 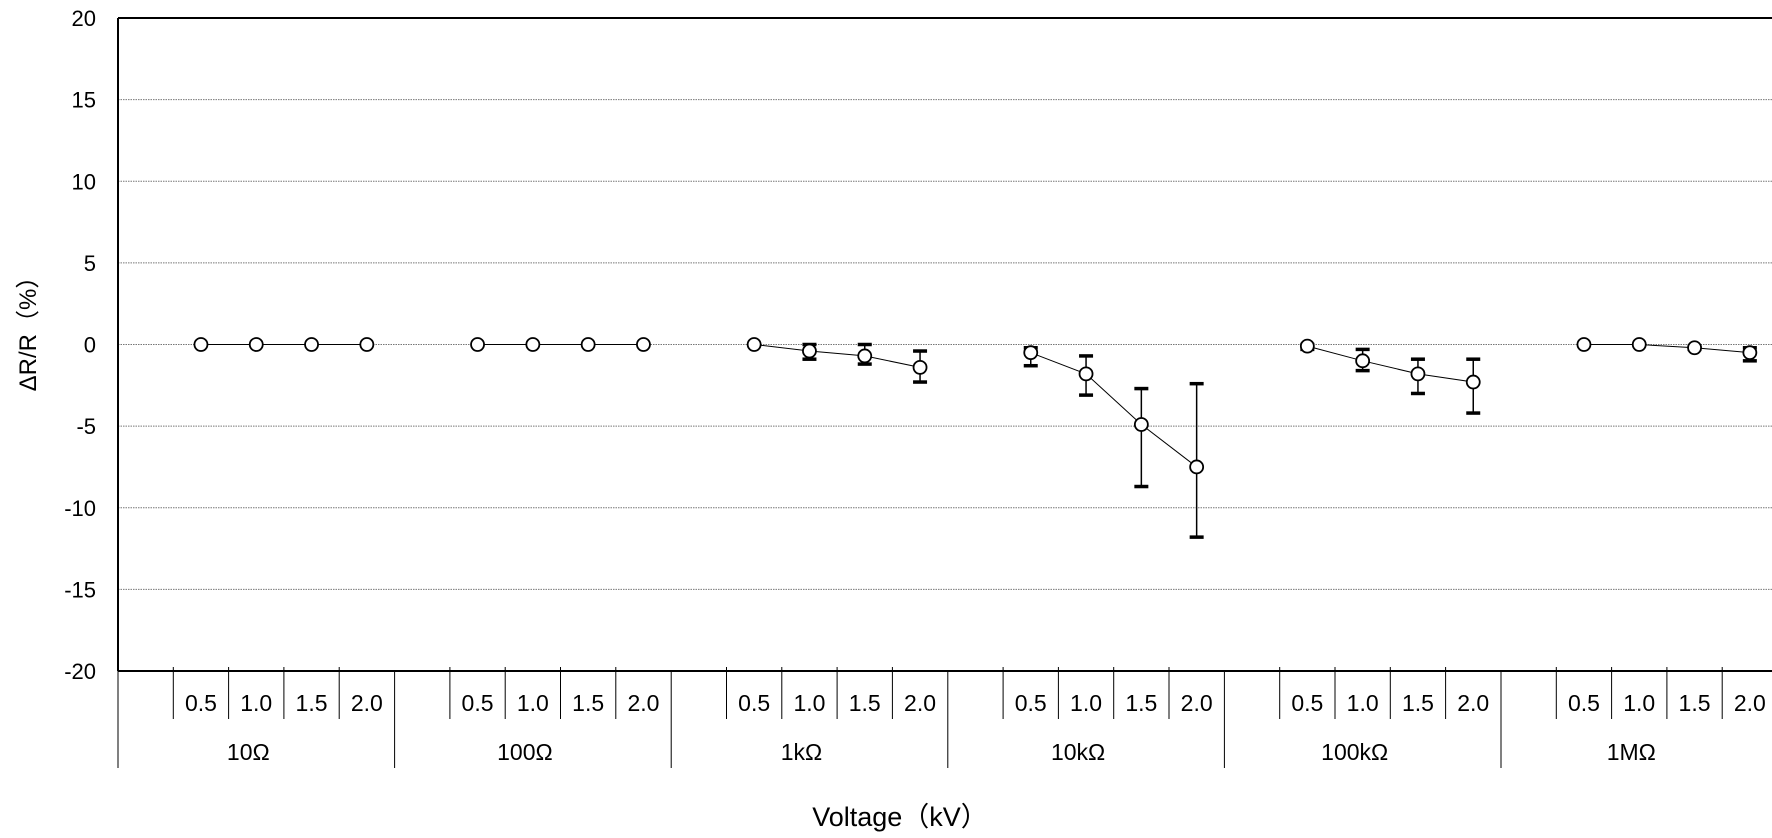 I want to click on resistance-group-label: 100Ω, so click(x=525, y=752).